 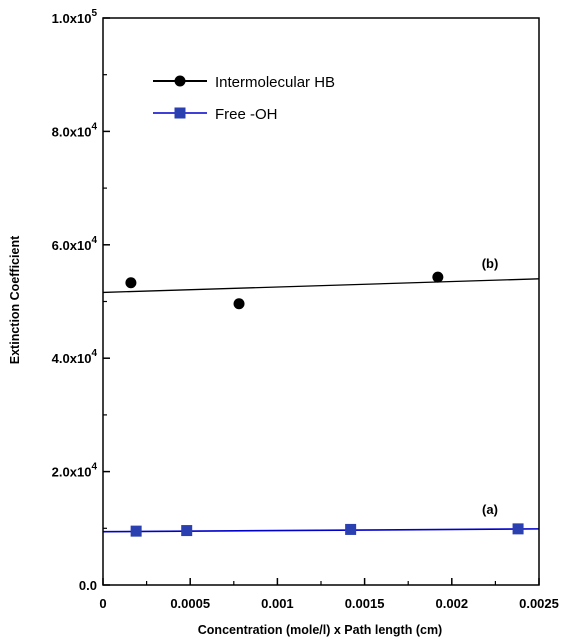 I want to click on x-tick-label: 0, so click(x=102, y=603).